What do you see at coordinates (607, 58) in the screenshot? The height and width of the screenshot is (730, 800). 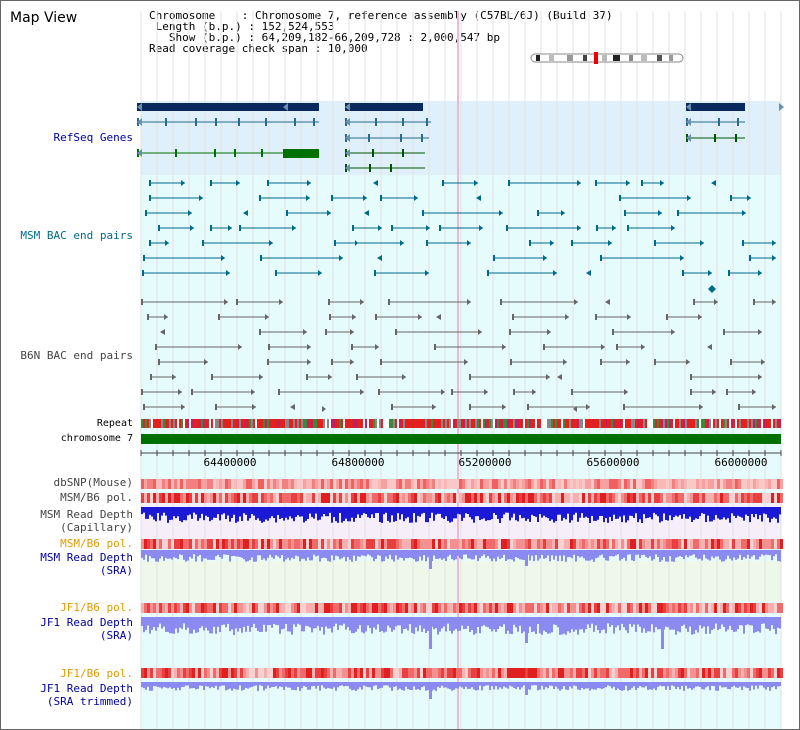 I see `chromosome-ideogram` at bounding box center [607, 58].